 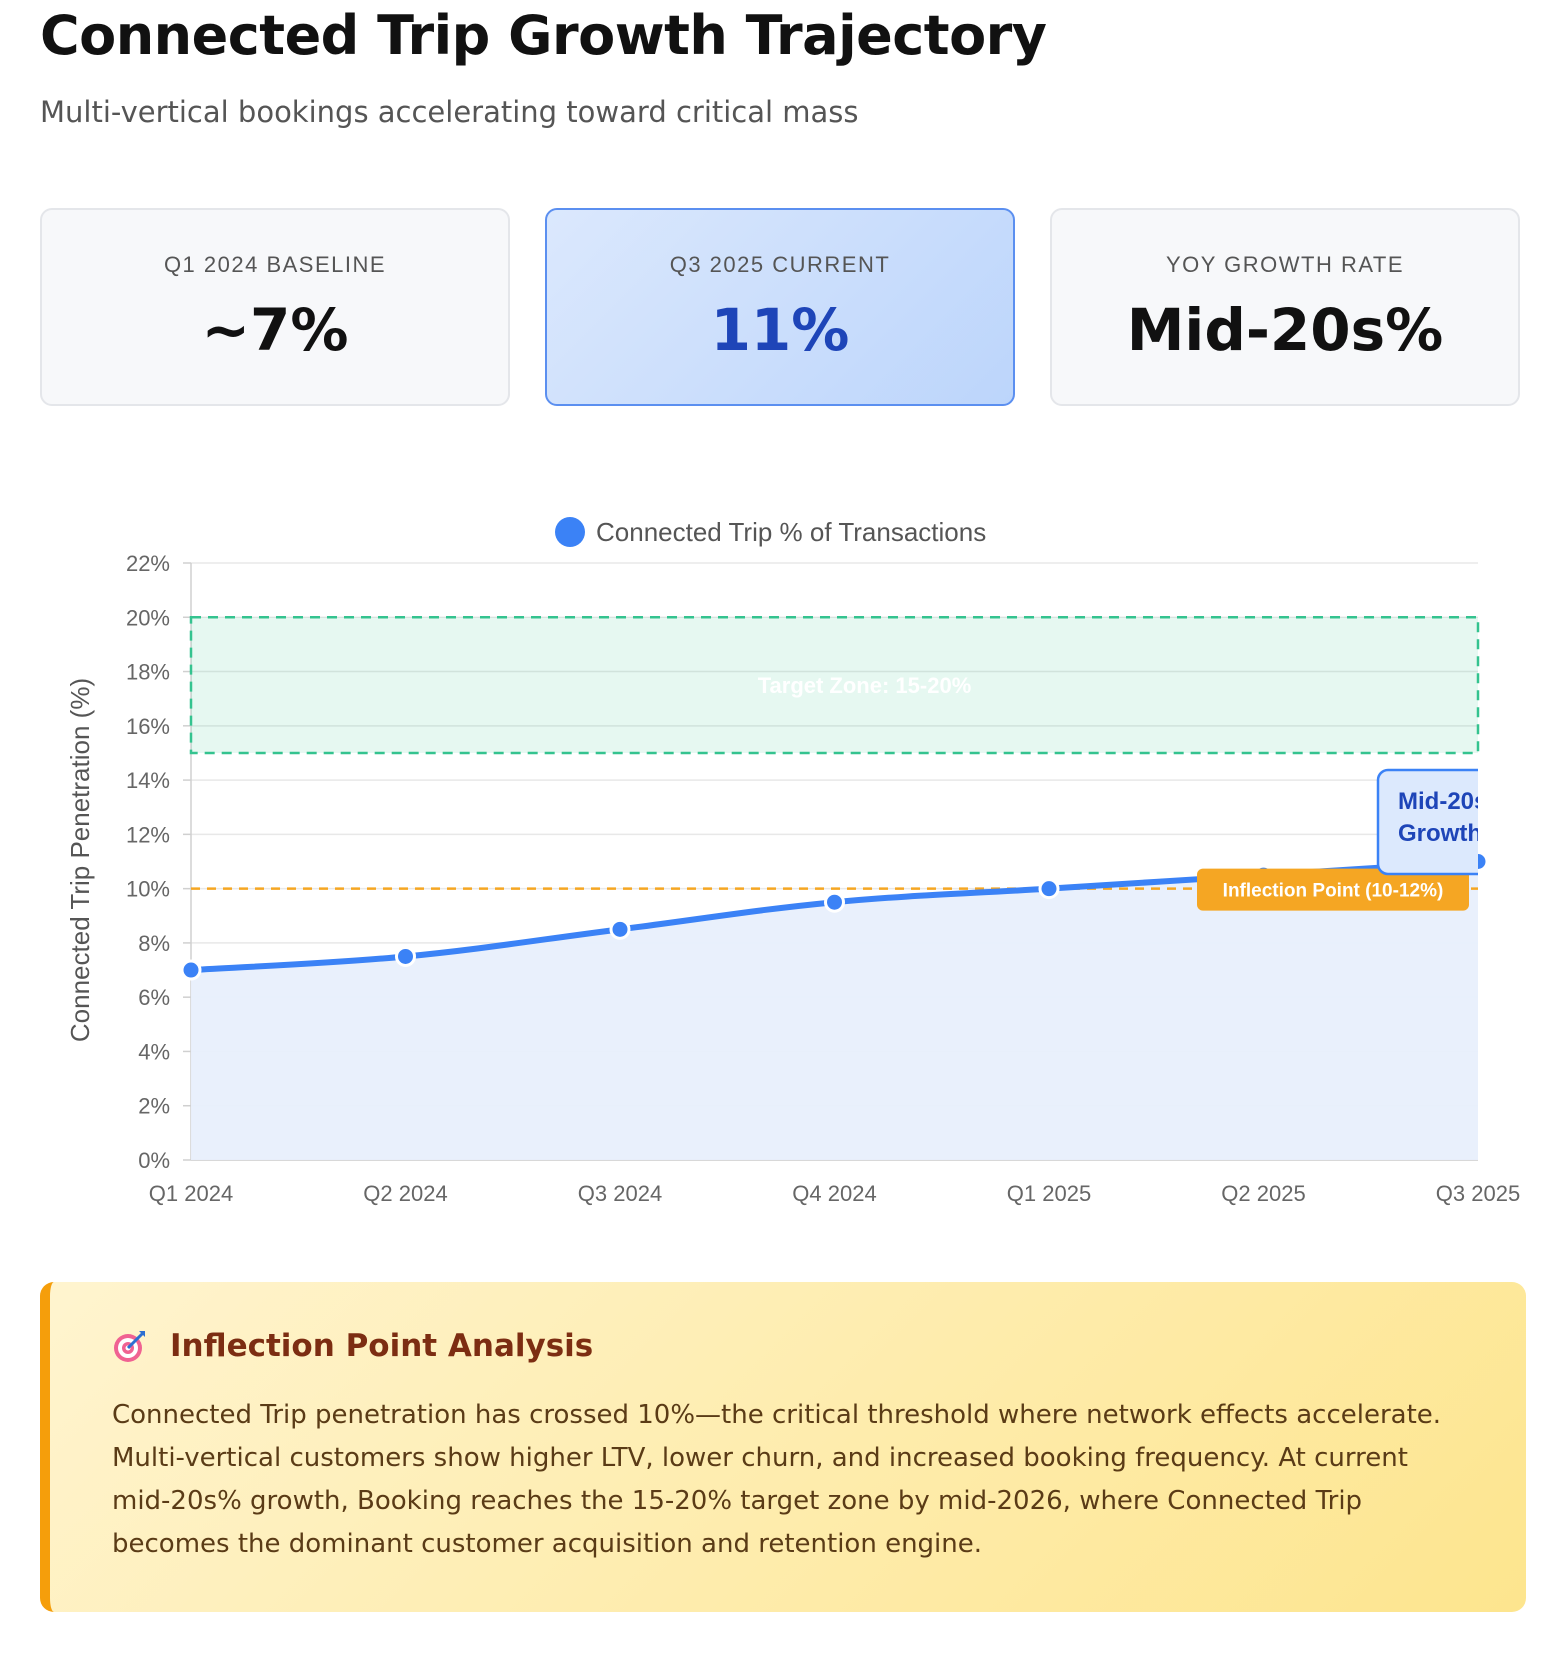 What do you see at coordinates (791, 532) in the screenshot?
I see `legend-label: Connected Trip % of Transactions` at bounding box center [791, 532].